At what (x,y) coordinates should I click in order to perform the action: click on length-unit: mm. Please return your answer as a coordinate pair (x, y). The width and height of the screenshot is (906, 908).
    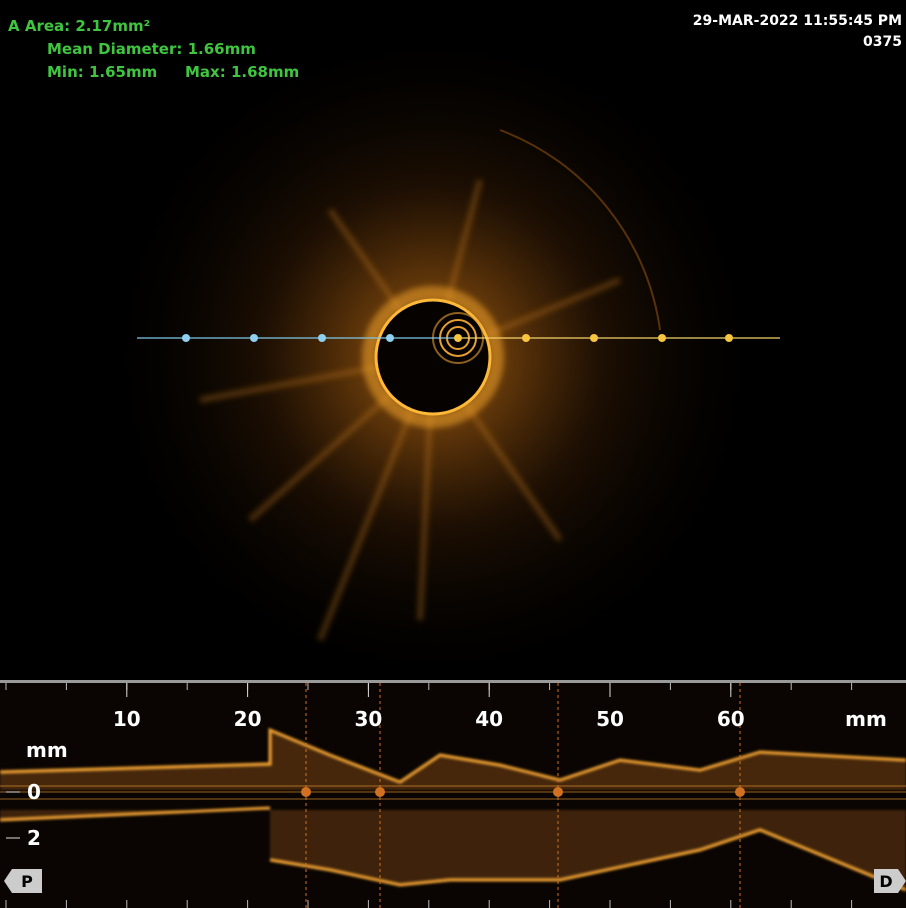
    Looking at the image, I should click on (866, 719).